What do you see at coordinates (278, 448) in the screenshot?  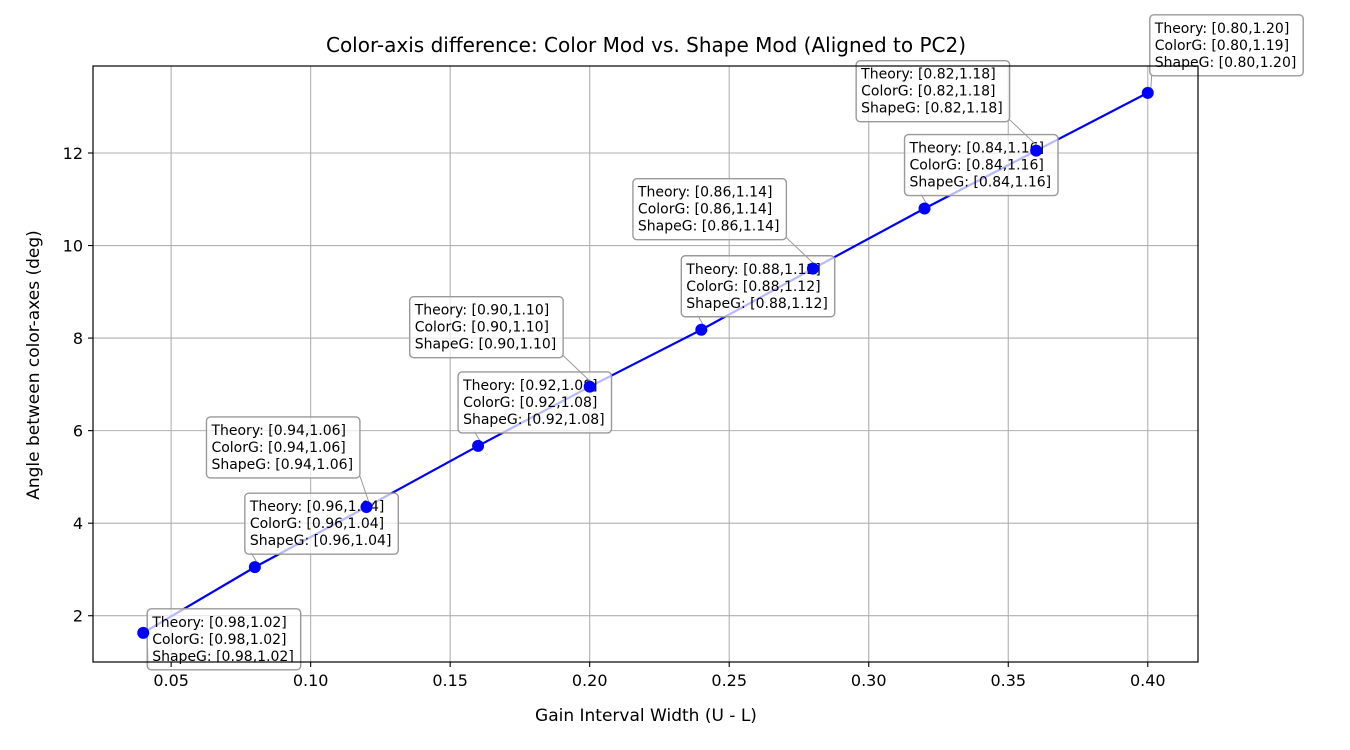 I see `annotation-line: ColorG: [0.94,1.06]` at bounding box center [278, 448].